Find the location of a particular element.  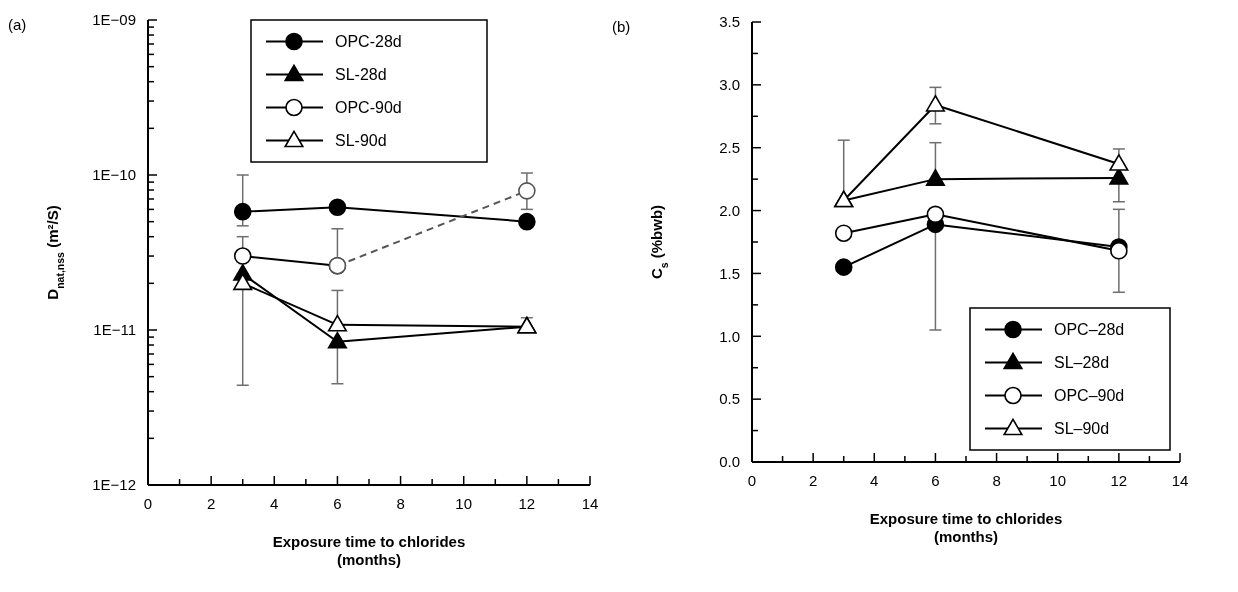

legend-label: SL–90d is located at coordinates (1082, 429).